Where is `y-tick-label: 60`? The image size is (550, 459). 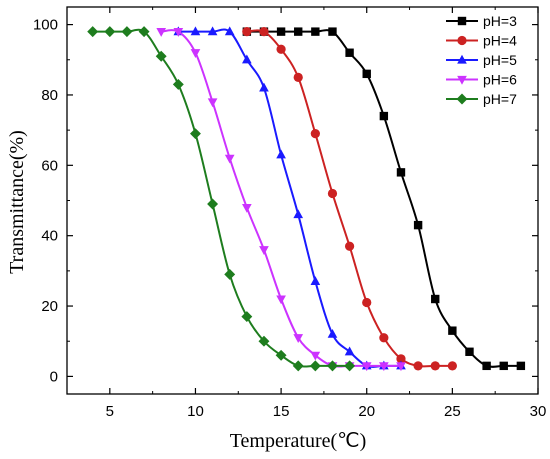 y-tick-label: 60 is located at coordinates (49, 165).